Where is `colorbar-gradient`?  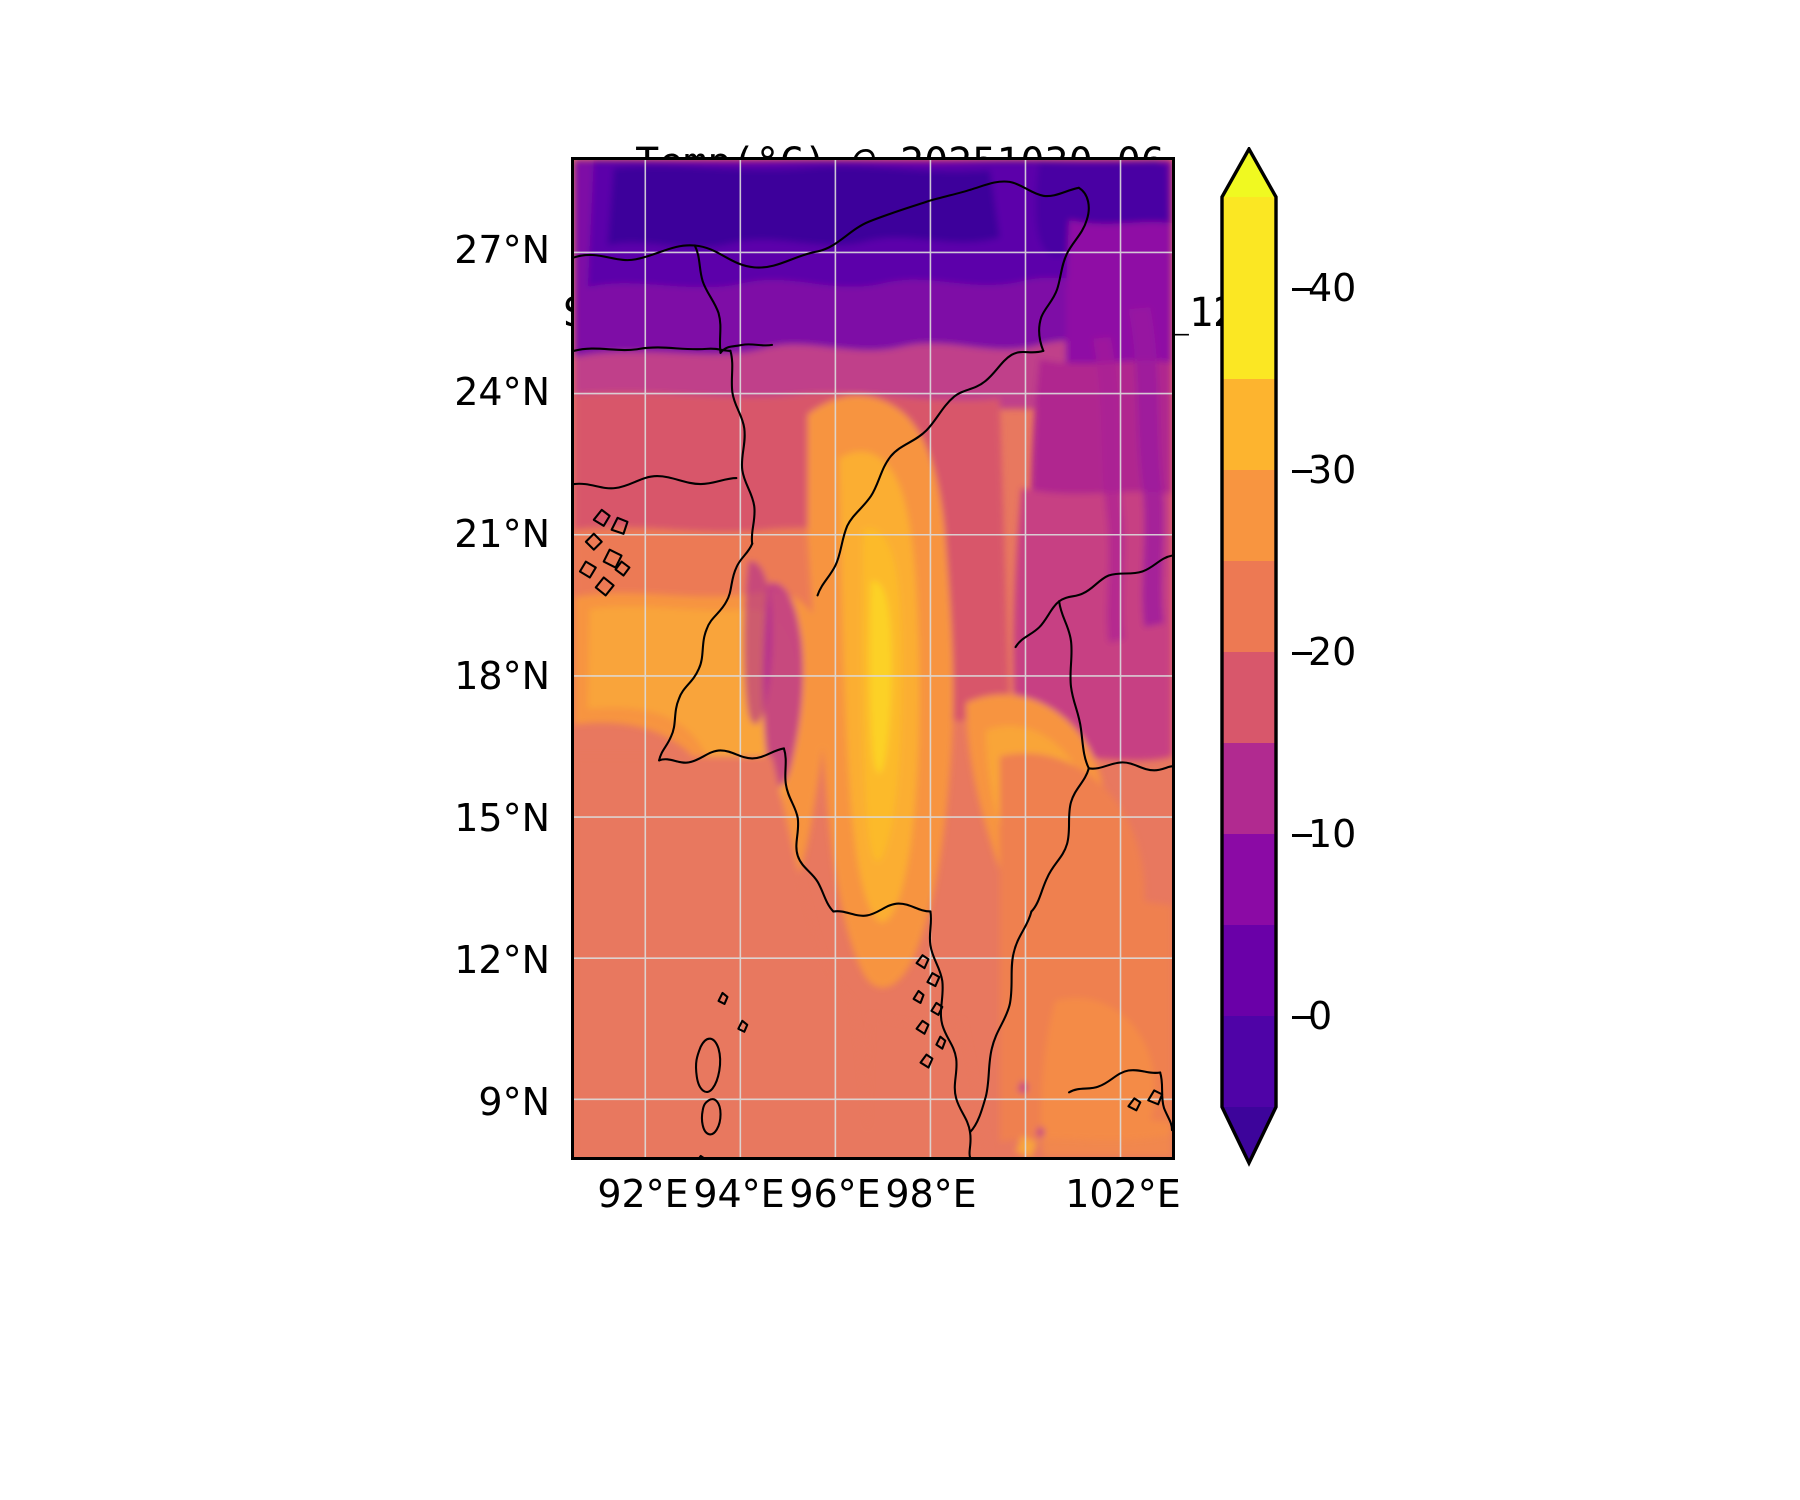 colorbar-gradient is located at coordinates (1249, 657).